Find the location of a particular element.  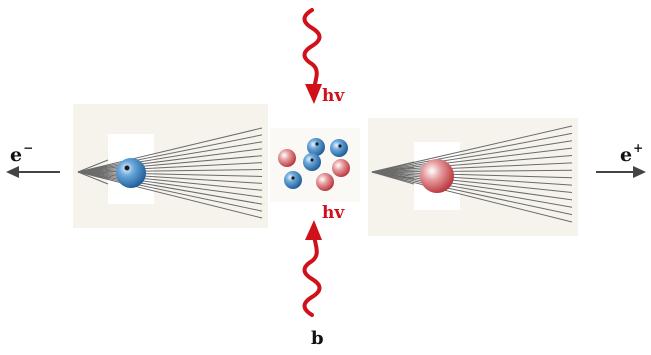

positron-sphere is located at coordinates (437, 176).